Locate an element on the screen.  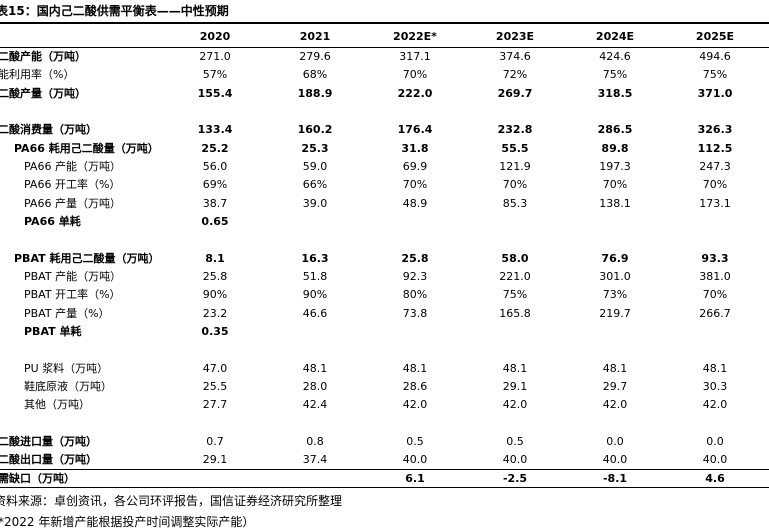
row-label: PBAT 耗用己二酸量（万吨） is located at coordinates (87, 258).